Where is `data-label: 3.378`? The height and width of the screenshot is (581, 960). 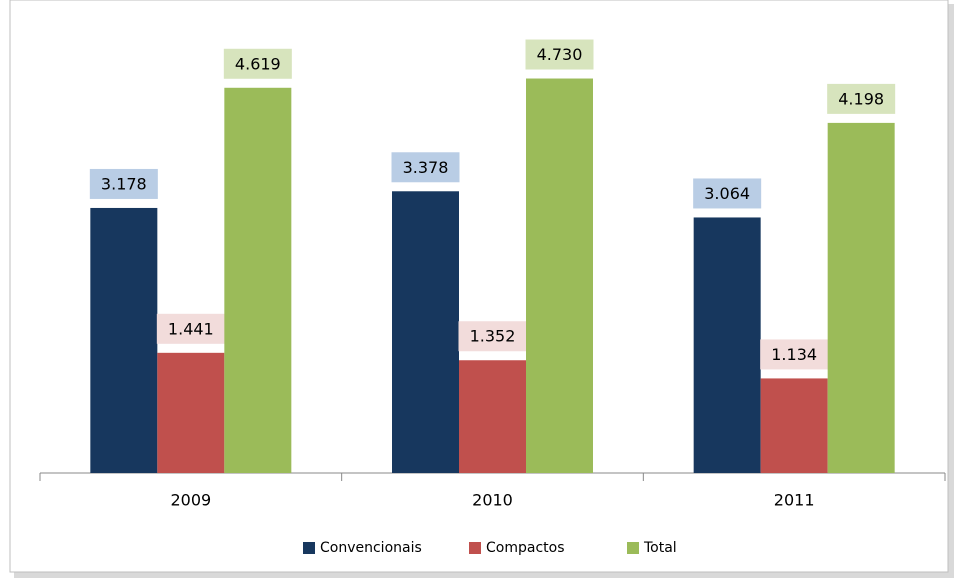
data-label: 3.378 is located at coordinates (426, 167).